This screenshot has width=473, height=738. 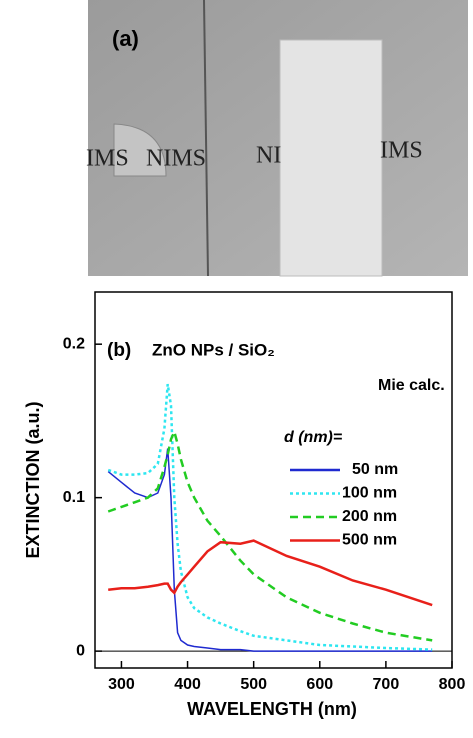 What do you see at coordinates (369, 516) in the screenshot?
I see `legend-label: 200 nm` at bounding box center [369, 516].